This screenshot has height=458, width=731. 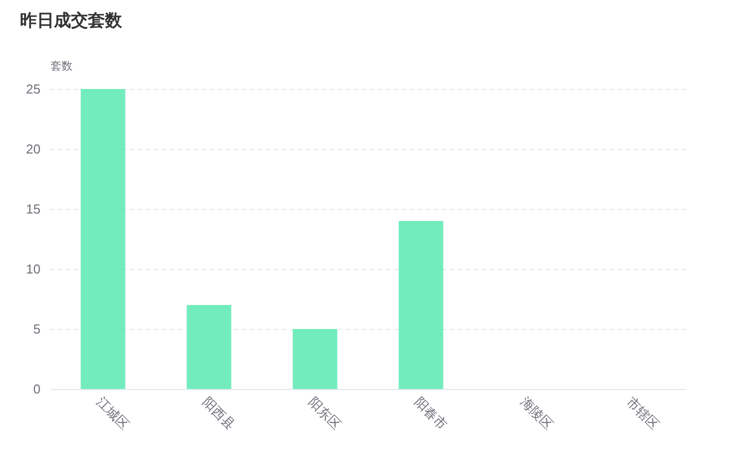 I want to click on y-tick-label: 5, so click(x=36, y=329).